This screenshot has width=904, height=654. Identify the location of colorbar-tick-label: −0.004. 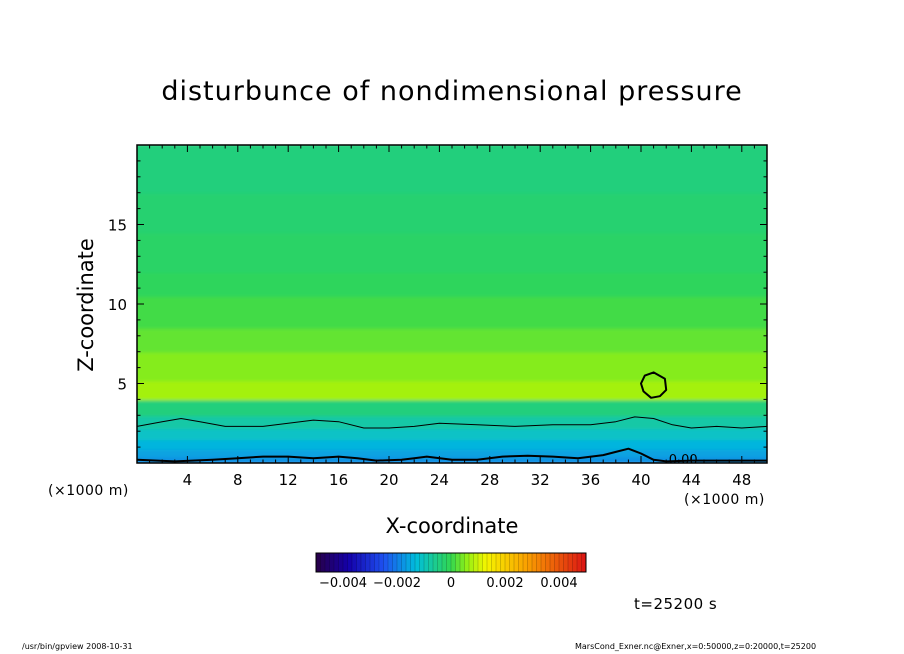
(343, 583).